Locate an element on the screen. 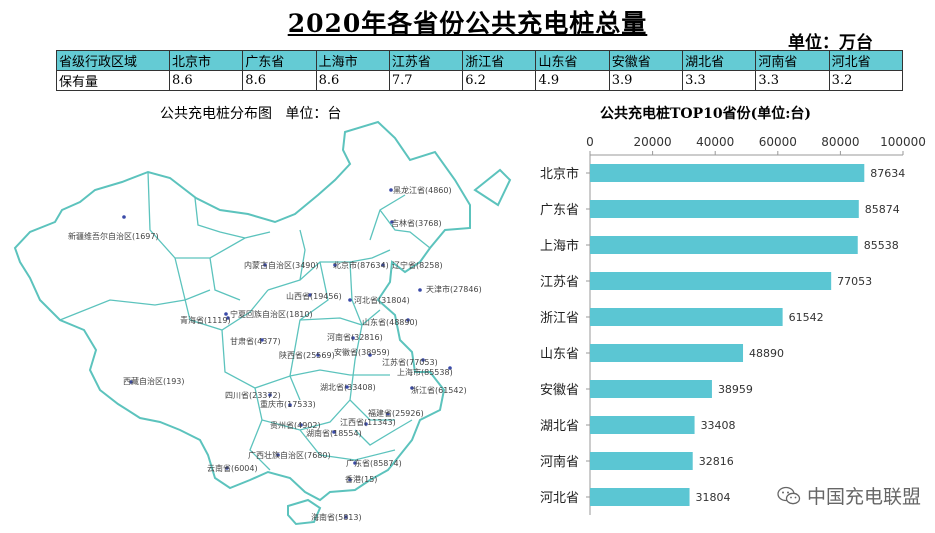 This screenshot has width=935, height=533. category-label: 湖北省 is located at coordinates (559, 426).